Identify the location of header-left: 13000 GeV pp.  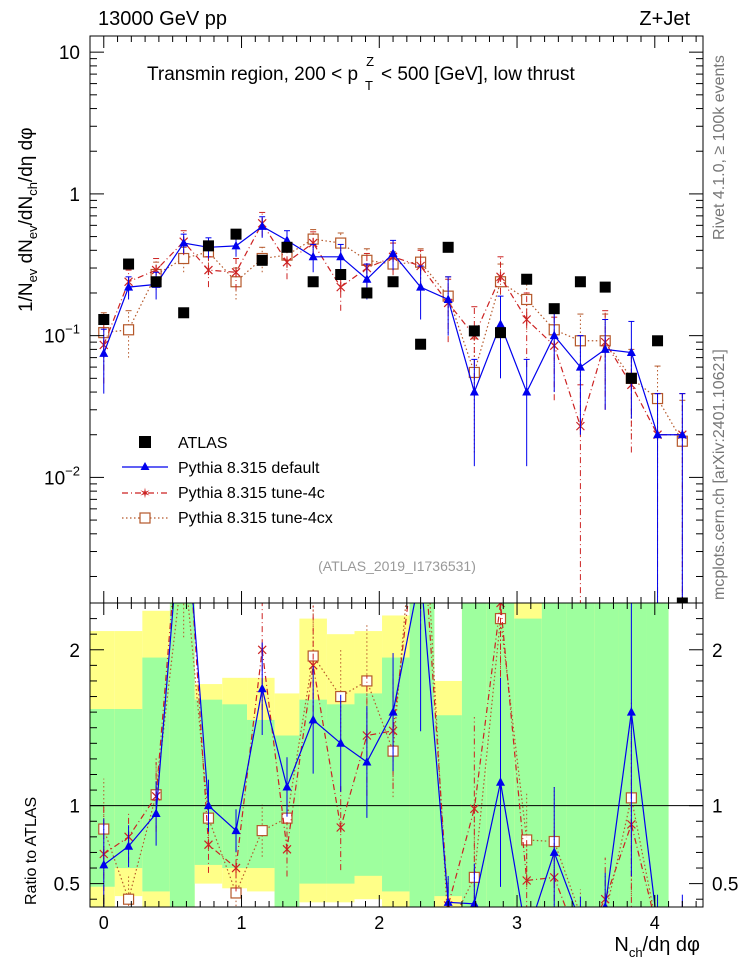
(162, 19).